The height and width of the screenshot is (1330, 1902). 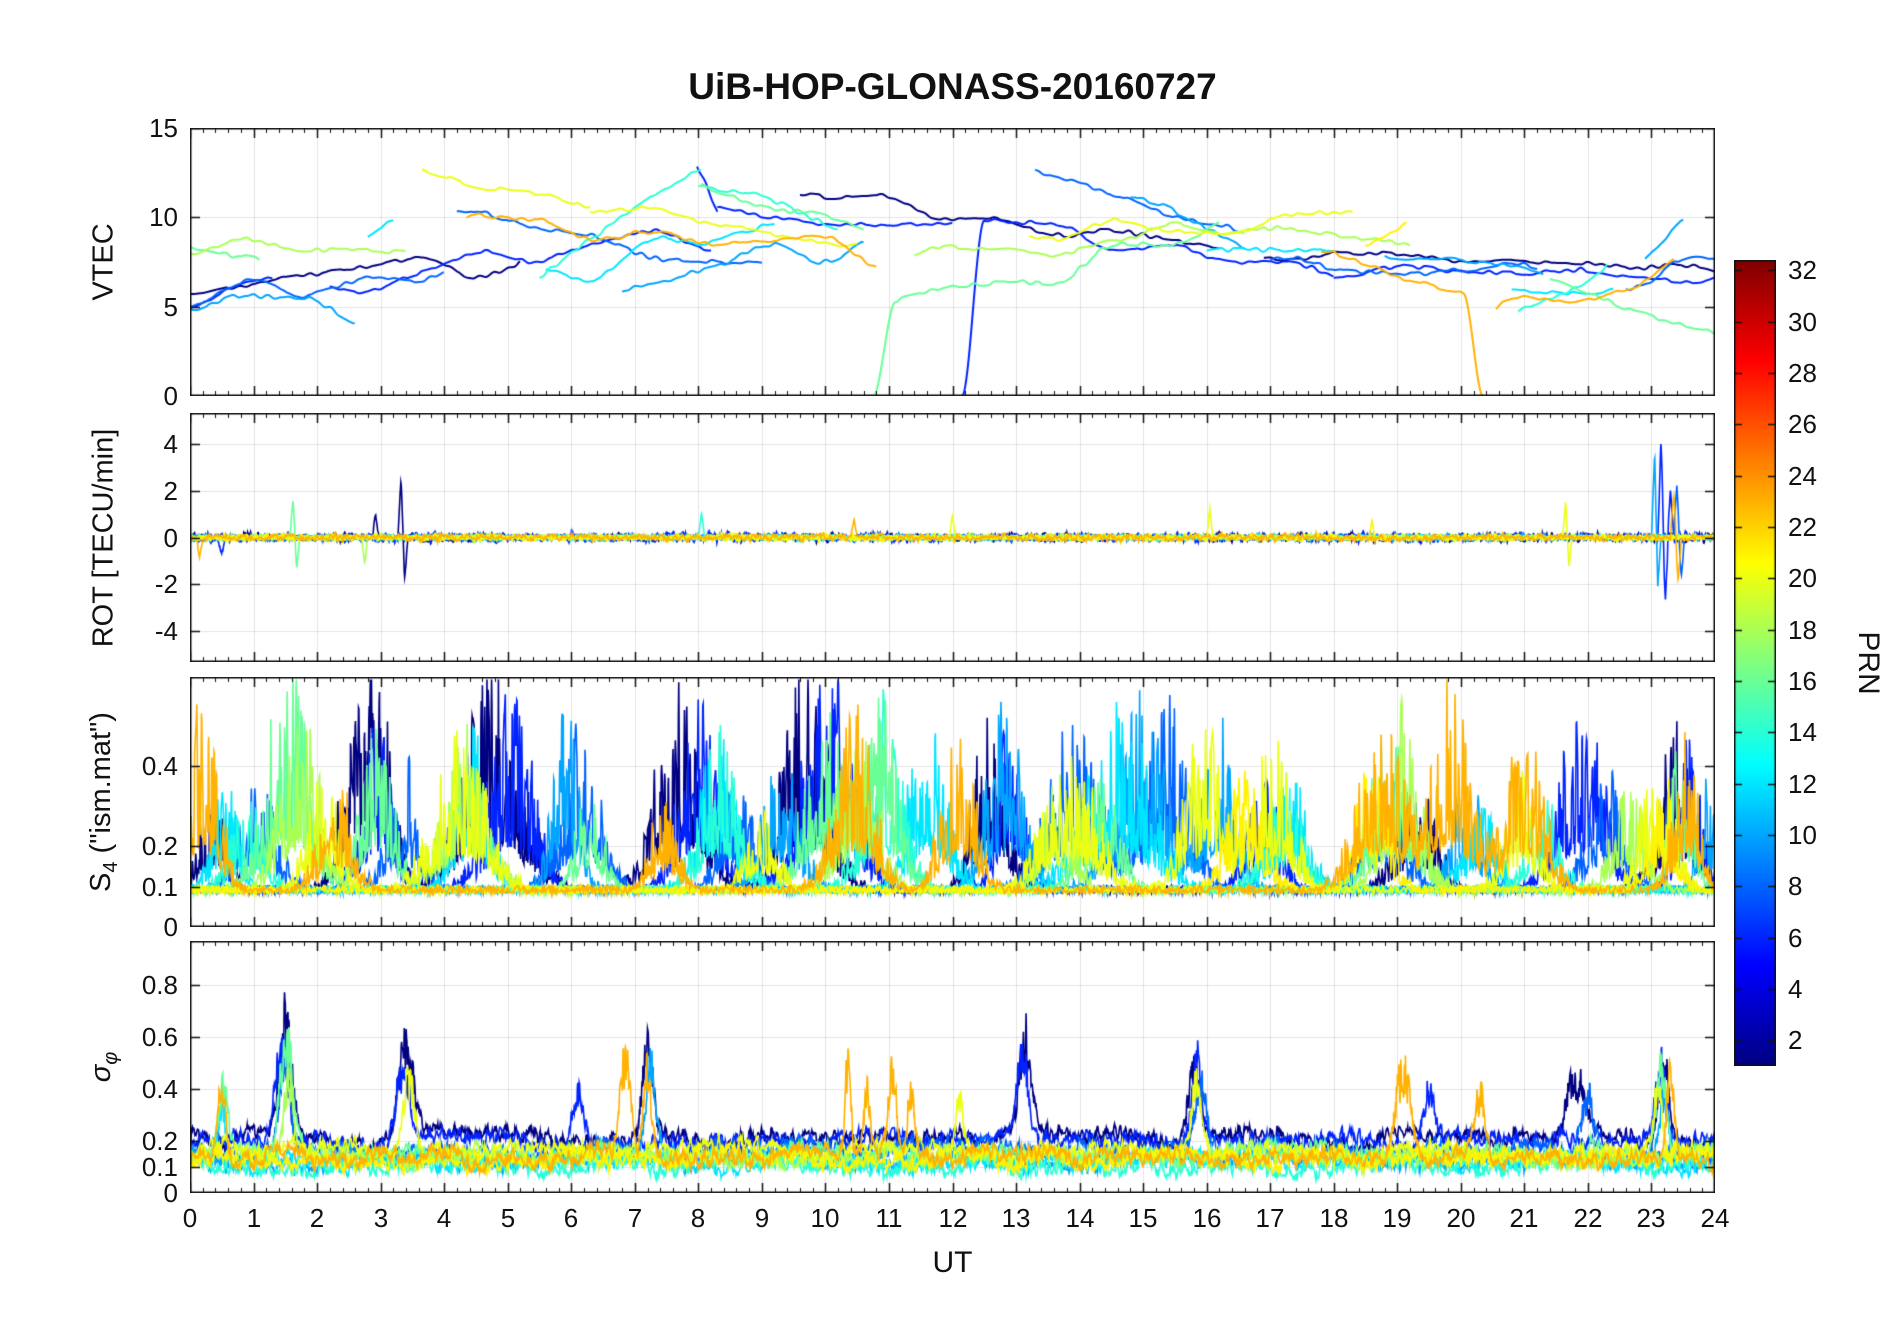 What do you see at coordinates (1715, 1218) in the screenshot?
I see `x-tick-label: 24` at bounding box center [1715, 1218].